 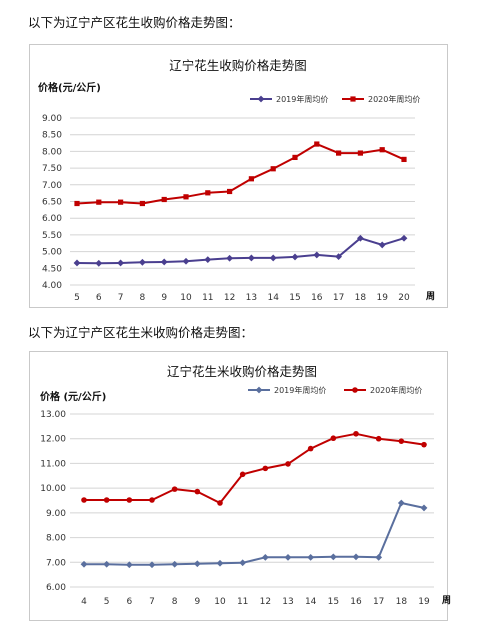 I want to click on caption-peanut: 以下为辽宁产区花生收购价格走势图：, so click(x=134, y=22).